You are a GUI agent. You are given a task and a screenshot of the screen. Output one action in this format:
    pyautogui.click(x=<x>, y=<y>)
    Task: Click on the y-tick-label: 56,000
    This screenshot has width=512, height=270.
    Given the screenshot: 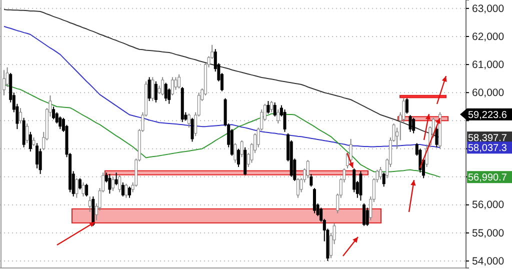 What is the action you would take?
    pyautogui.click(x=488, y=205)
    